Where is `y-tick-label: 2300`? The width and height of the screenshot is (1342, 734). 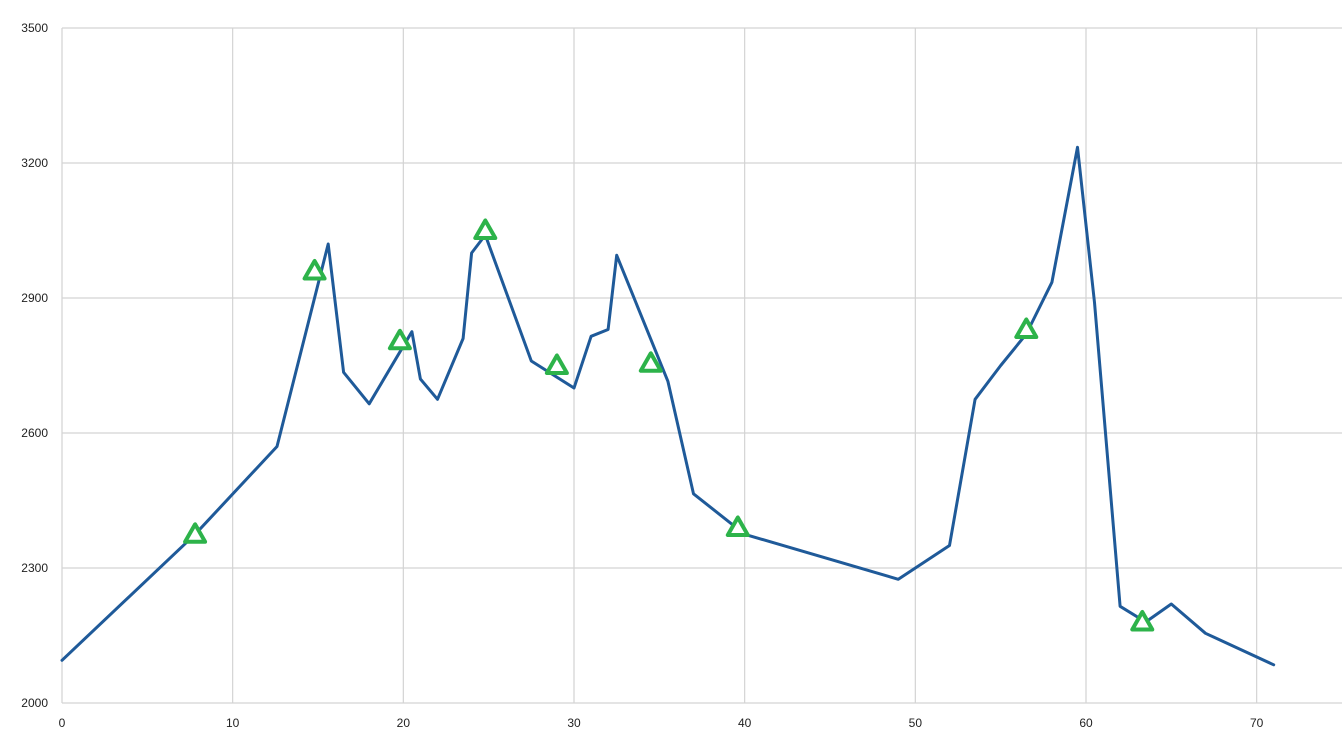 y-tick-label: 2300 is located at coordinates (34, 568).